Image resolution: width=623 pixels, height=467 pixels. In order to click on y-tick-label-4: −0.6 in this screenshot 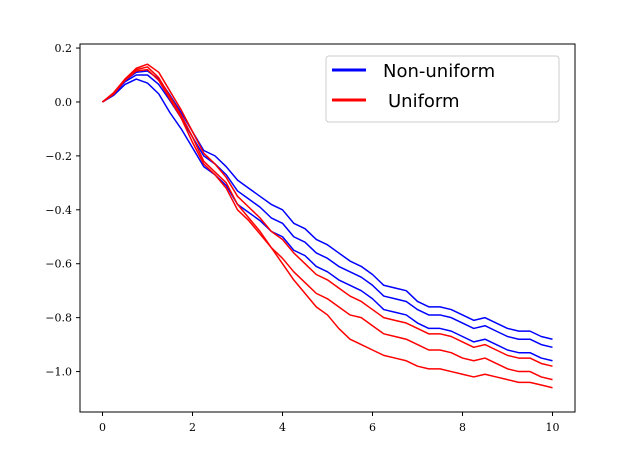, I will do `click(58, 264)`.